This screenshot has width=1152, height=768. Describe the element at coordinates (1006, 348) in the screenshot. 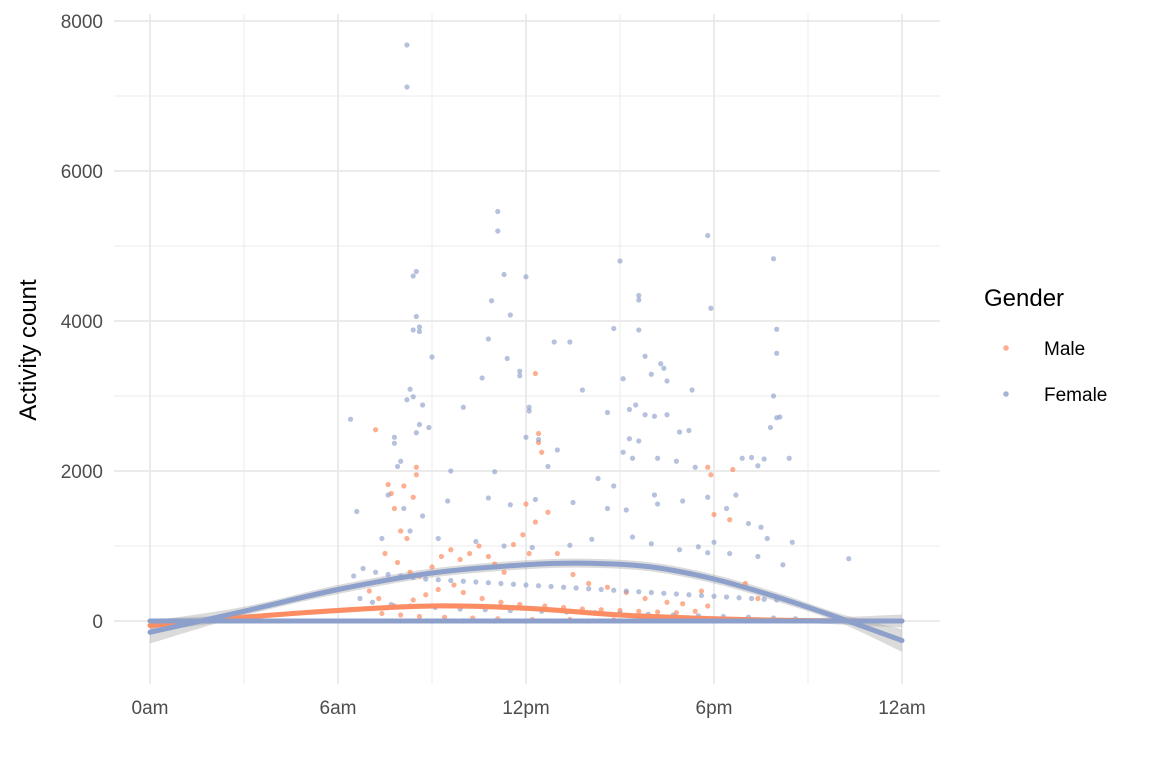

I see `legend-key-male` at that location.